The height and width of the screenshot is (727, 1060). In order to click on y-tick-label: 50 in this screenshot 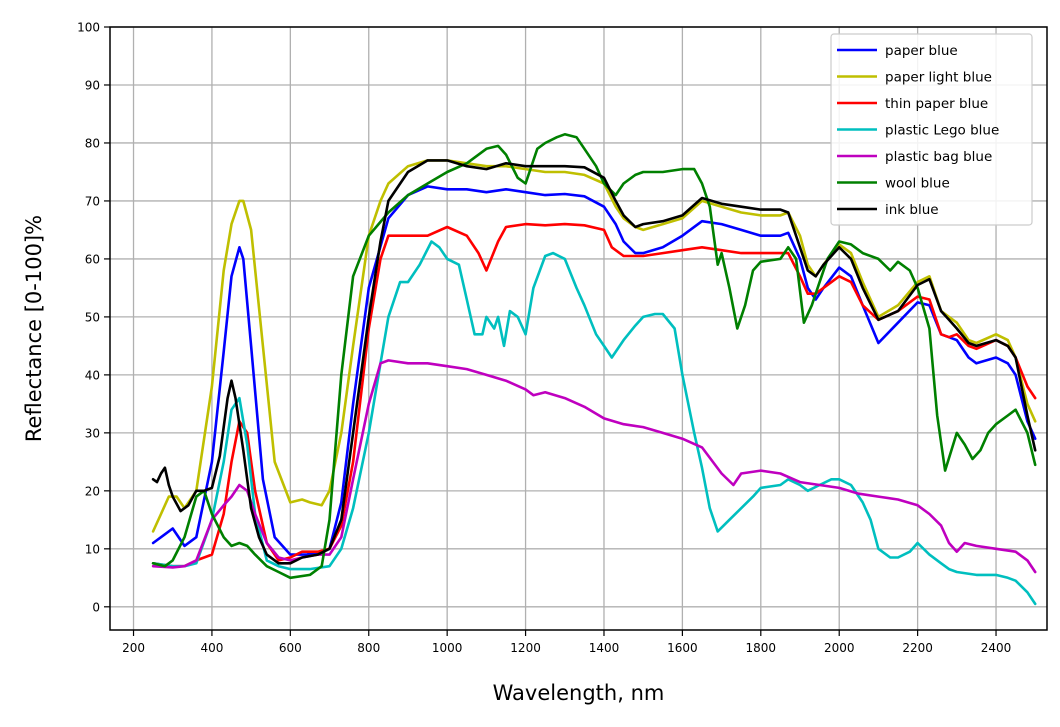, I will do `click(92, 317)`.